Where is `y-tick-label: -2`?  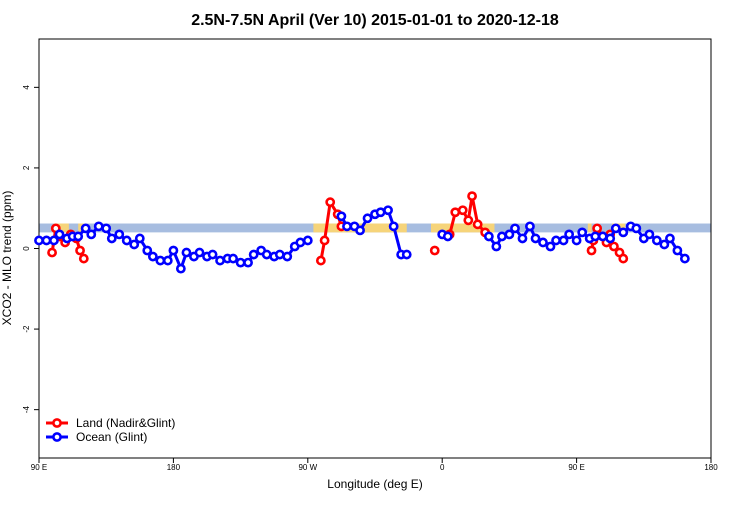 y-tick-label: -2 is located at coordinates (26, 329).